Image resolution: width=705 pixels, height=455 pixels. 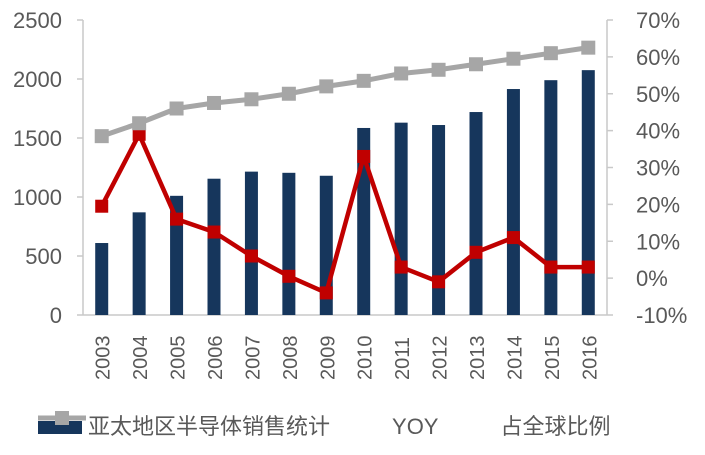 I want to click on right-axis-tick-label: 40%, so click(x=658, y=131).